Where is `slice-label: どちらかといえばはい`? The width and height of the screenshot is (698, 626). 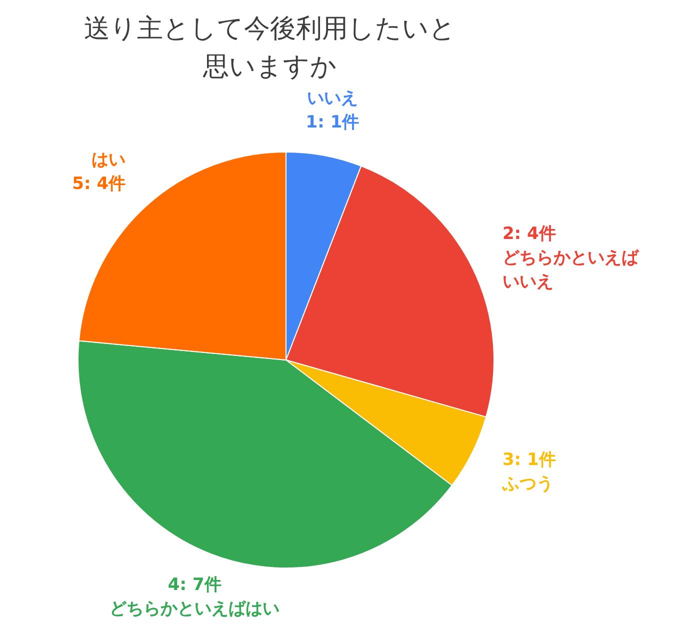
slice-label: どちらかといえばはい is located at coordinates (195, 609).